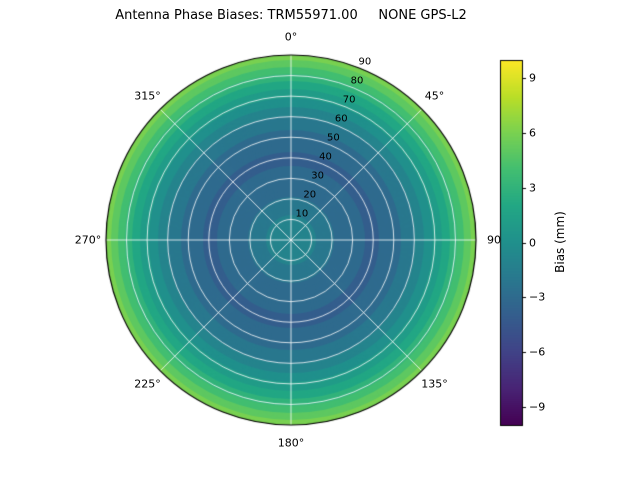  I want to click on radial-tick-label: 60, so click(341, 119).